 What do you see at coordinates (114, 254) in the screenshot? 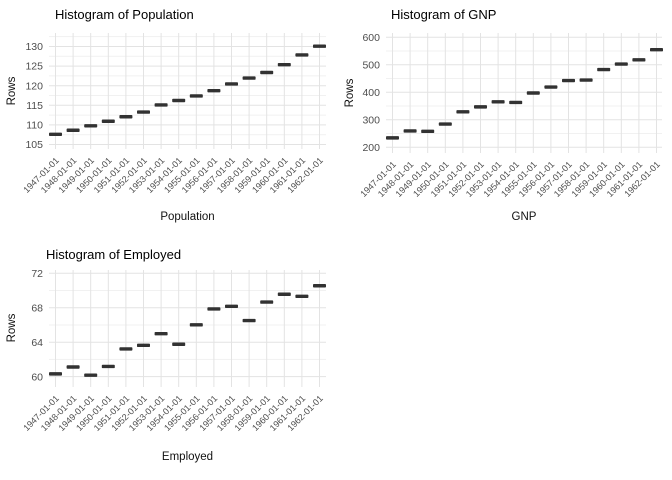
I see `chart-title: Histogram of Employed` at bounding box center [114, 254].